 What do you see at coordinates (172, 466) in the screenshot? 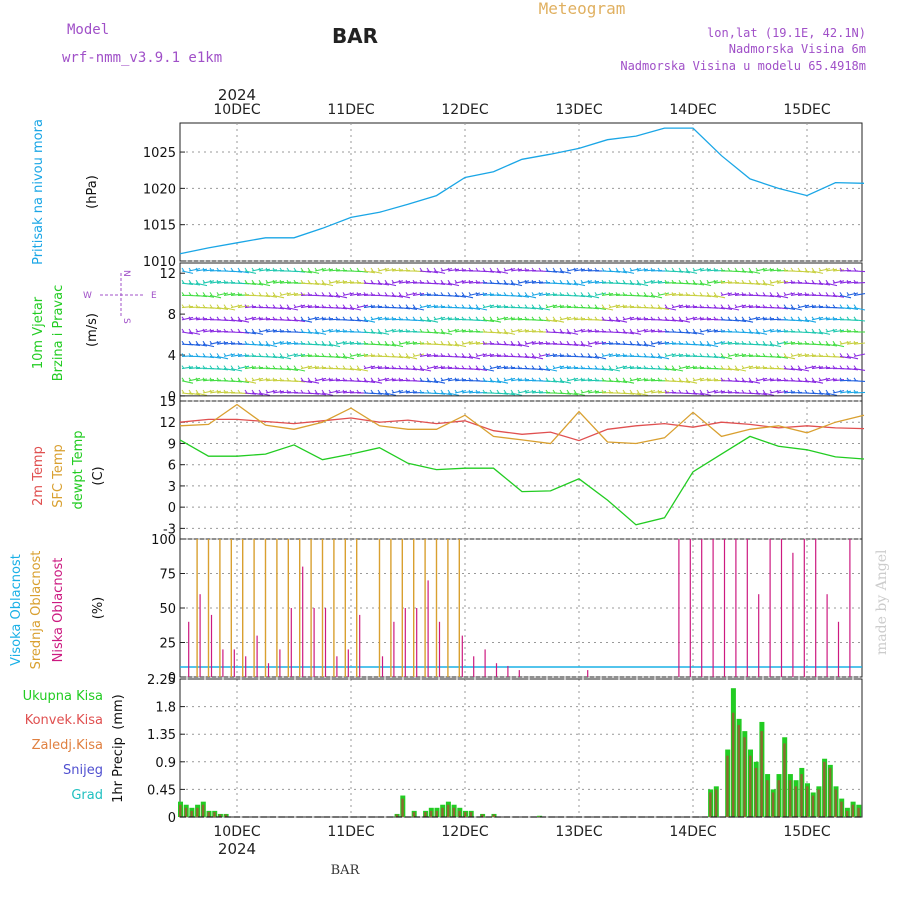
I see `tick-label: 6` at bounding box center [172, 466].